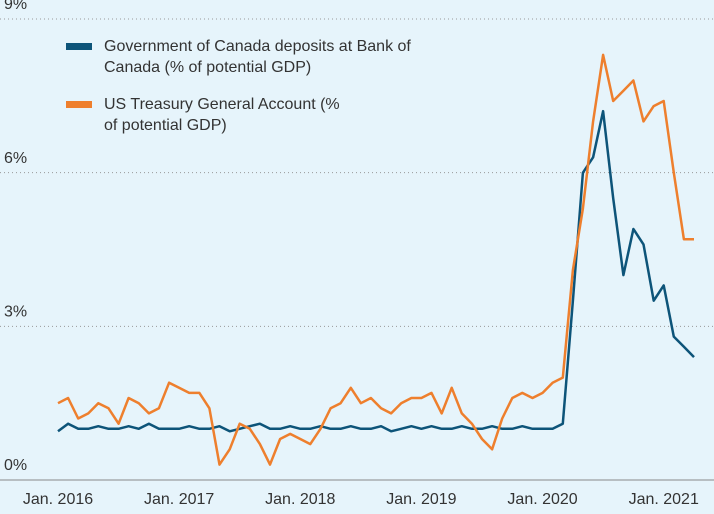 The height and width of the screenshot is (514, 714). I want to click on x-tick-label: Jan. 2016, so click(58, 499).